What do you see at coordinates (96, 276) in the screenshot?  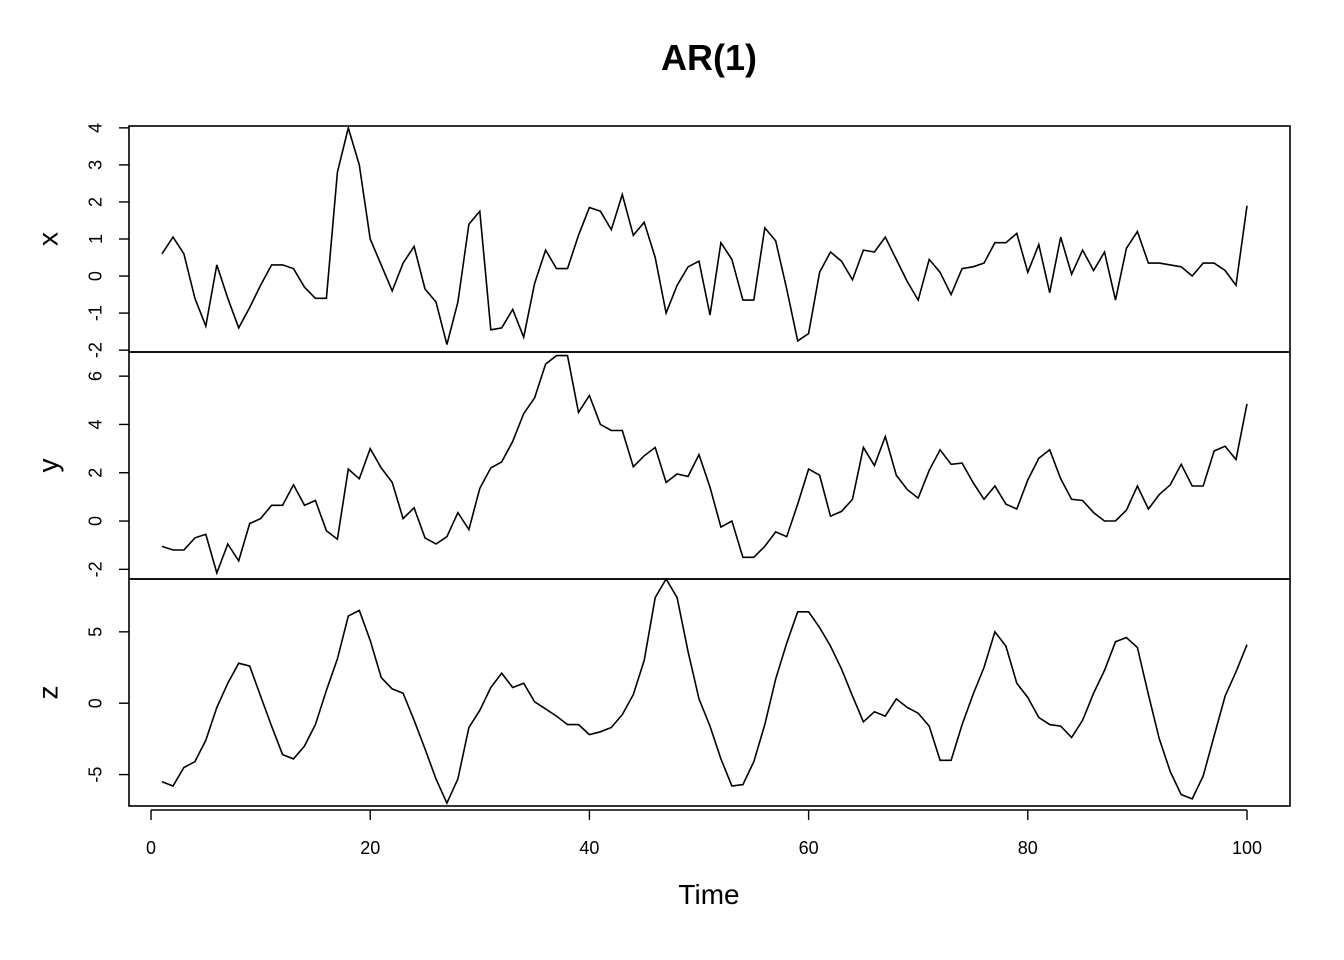 I see `y-tick-label-x-2: 0` at bounding box center [96, 276].